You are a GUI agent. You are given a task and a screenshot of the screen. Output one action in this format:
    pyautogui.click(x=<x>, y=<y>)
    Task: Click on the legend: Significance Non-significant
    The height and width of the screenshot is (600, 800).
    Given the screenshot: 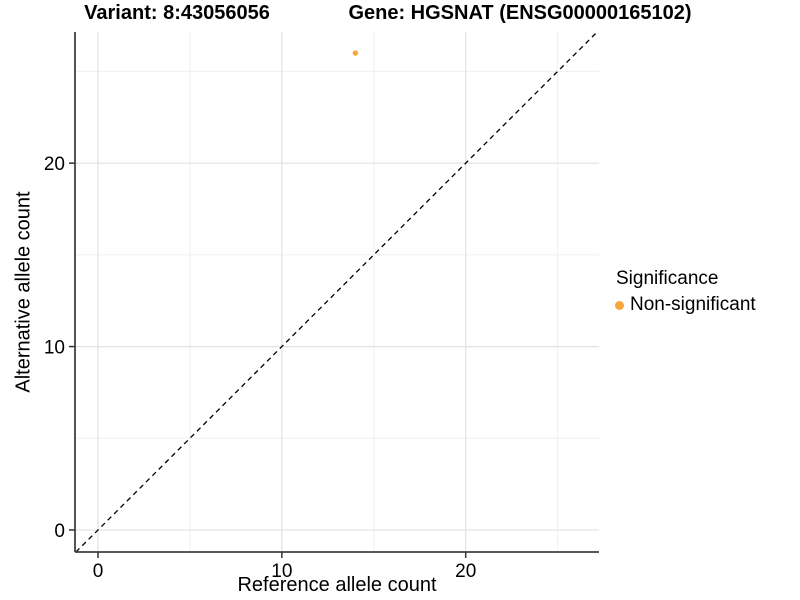 What is the action you would take?
    pyautogui.click(x=685, y=292)
    